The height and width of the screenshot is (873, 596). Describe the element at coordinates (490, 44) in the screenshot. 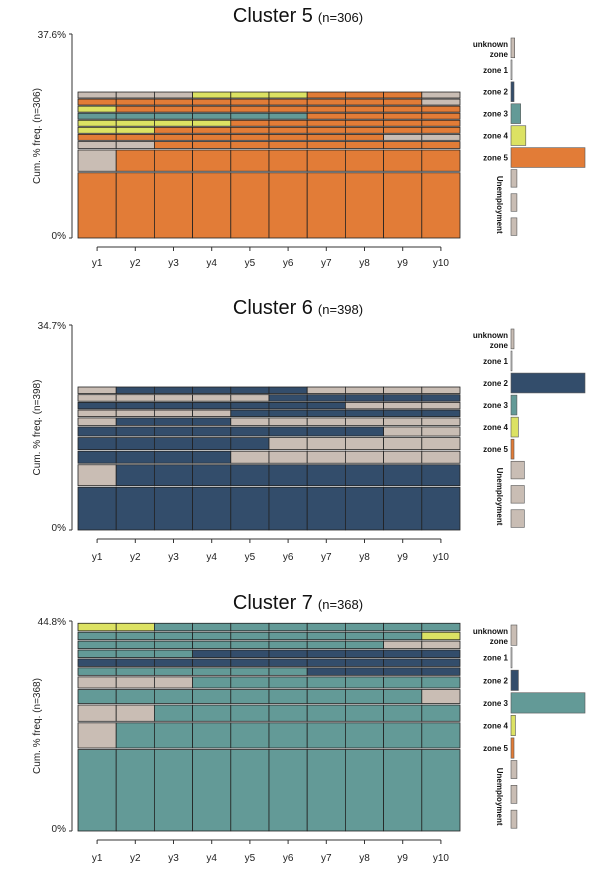

I see `legend-label-line: unknown` at that location.